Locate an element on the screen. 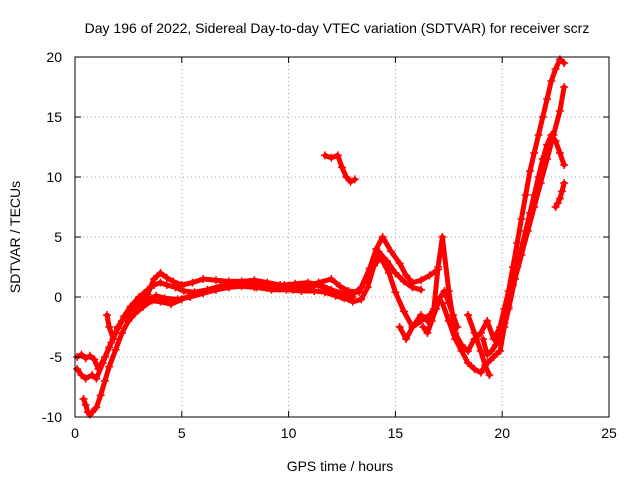  series-track-g is located at coordinates (523, 245).